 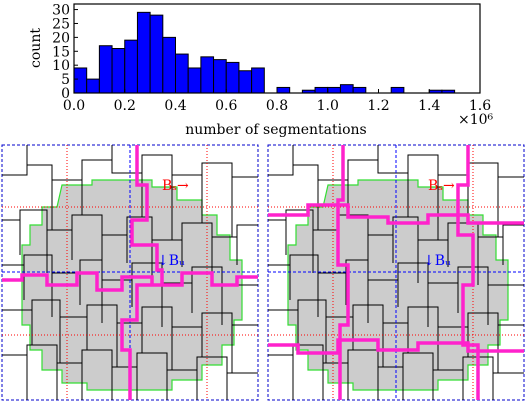 I want to click on x-tick-label: 0.0, so click(x=74, y=106).